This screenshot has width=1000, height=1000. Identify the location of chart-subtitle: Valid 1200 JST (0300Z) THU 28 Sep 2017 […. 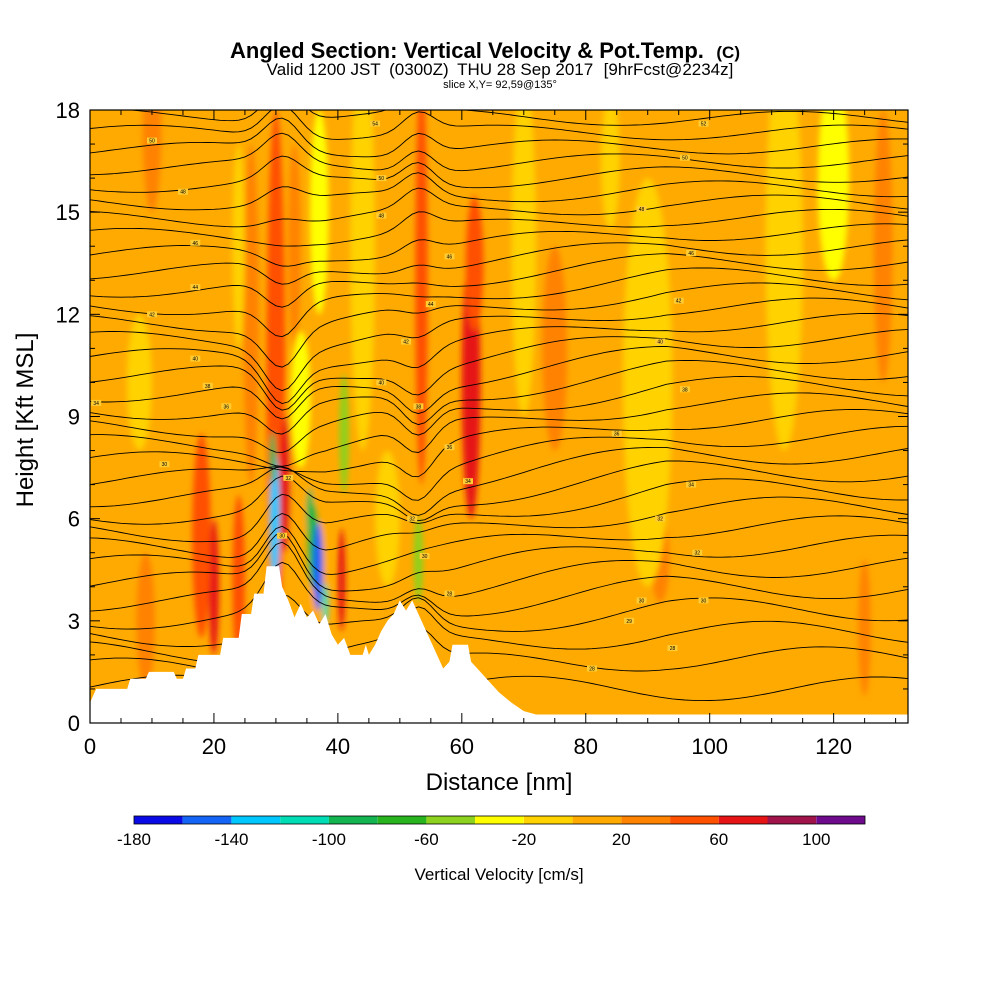
(500, 69).